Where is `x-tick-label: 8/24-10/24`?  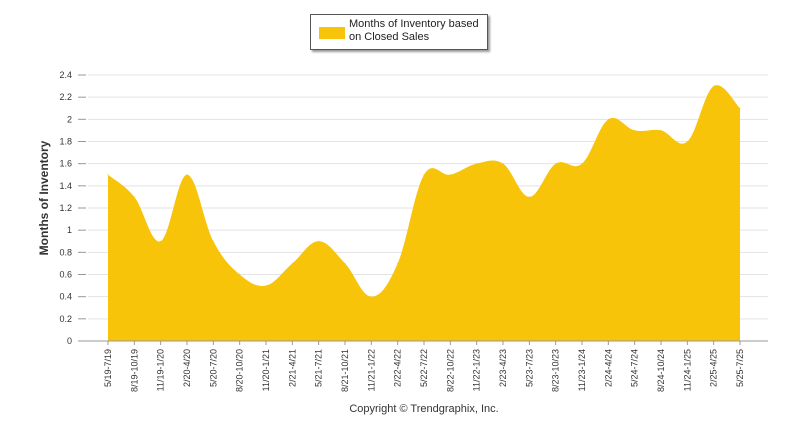 x-tick-label: 8/24-10/24 is located at coordinates (661, 370).